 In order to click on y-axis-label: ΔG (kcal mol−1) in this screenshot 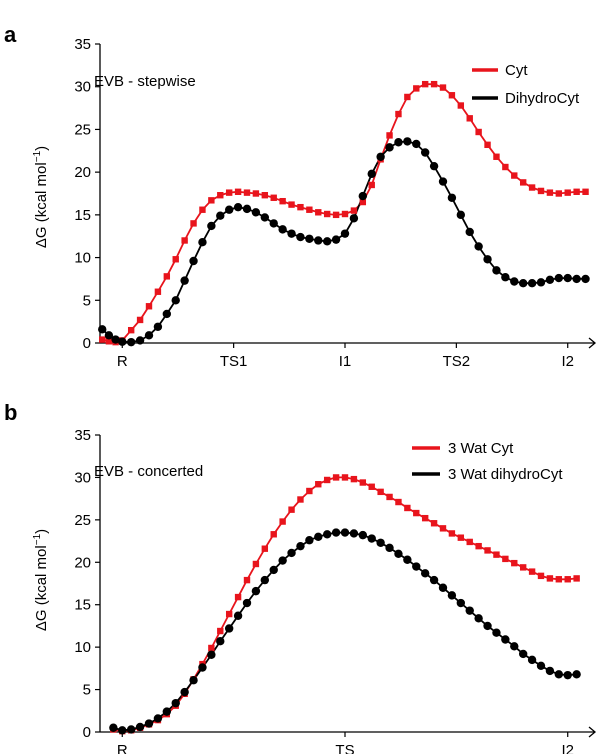, I will do `click(41, 580)`.